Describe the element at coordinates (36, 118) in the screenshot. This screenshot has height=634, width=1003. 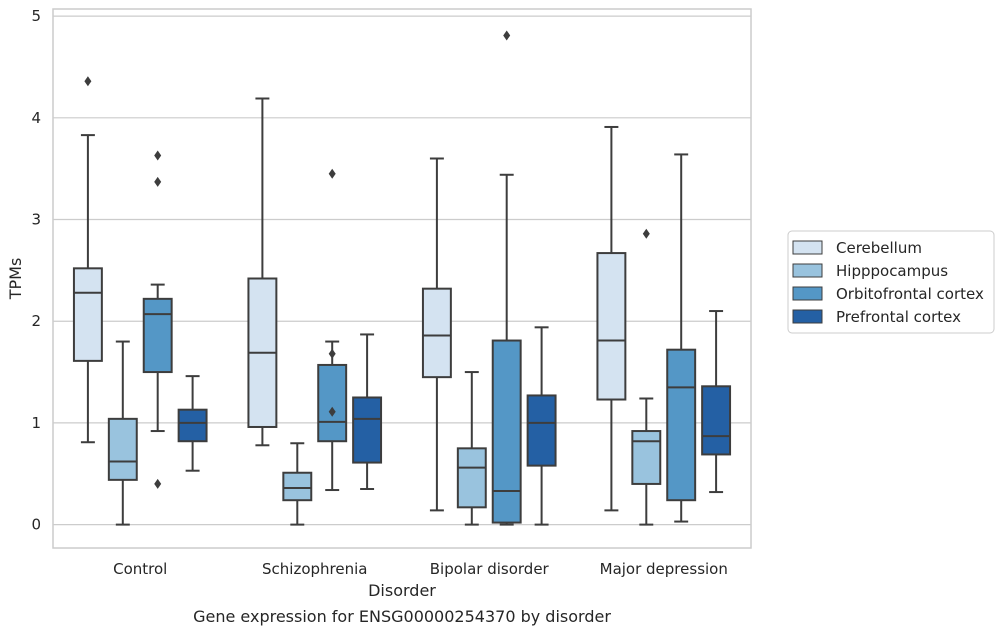
I see `y-tick-label: 4` at that location.